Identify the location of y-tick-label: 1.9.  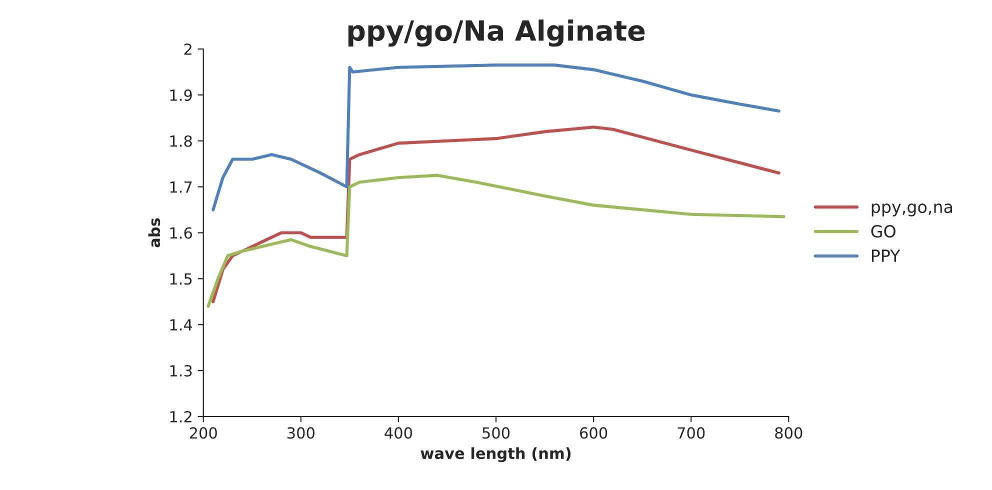
(181, 95).